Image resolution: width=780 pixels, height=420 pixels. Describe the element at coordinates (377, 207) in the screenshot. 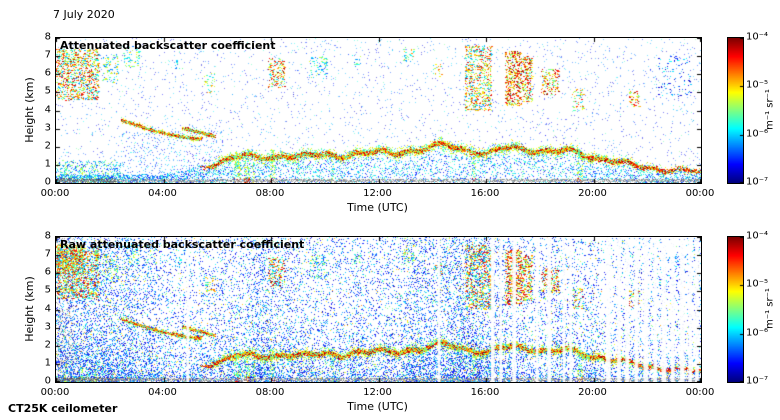

I see `time-axis-label-top: Time (UTC)` at that location.